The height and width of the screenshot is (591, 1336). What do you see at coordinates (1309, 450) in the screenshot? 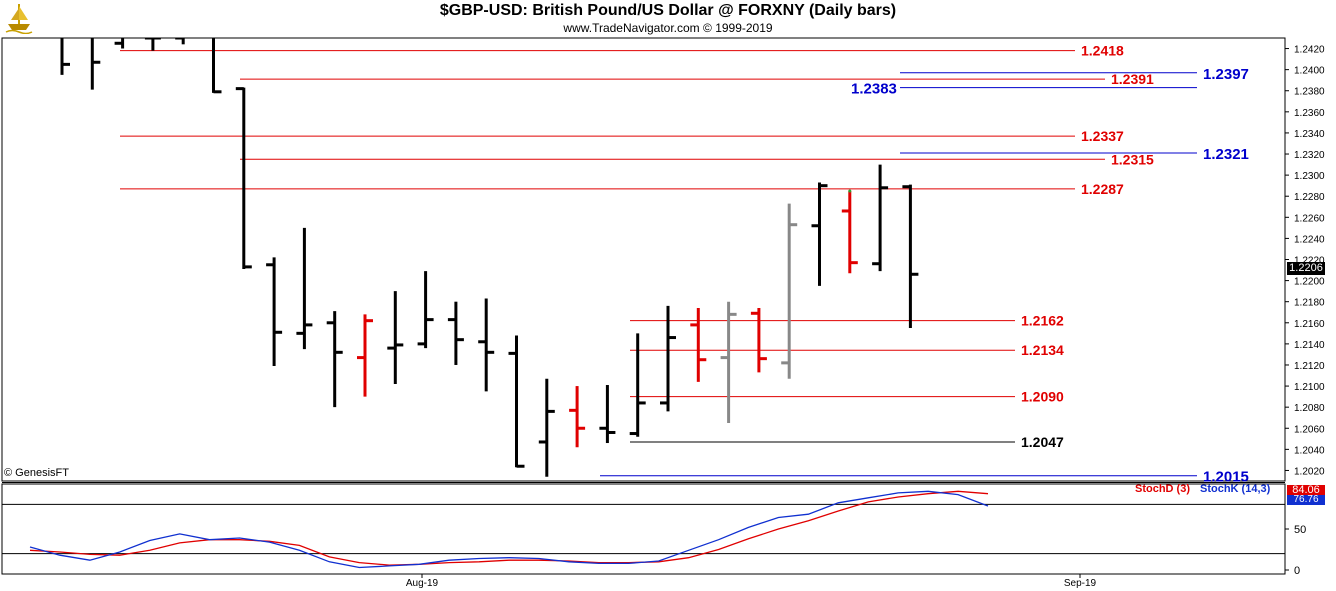
I see `y-tick-label: 1.2040` at bounding box center [1309, 450].